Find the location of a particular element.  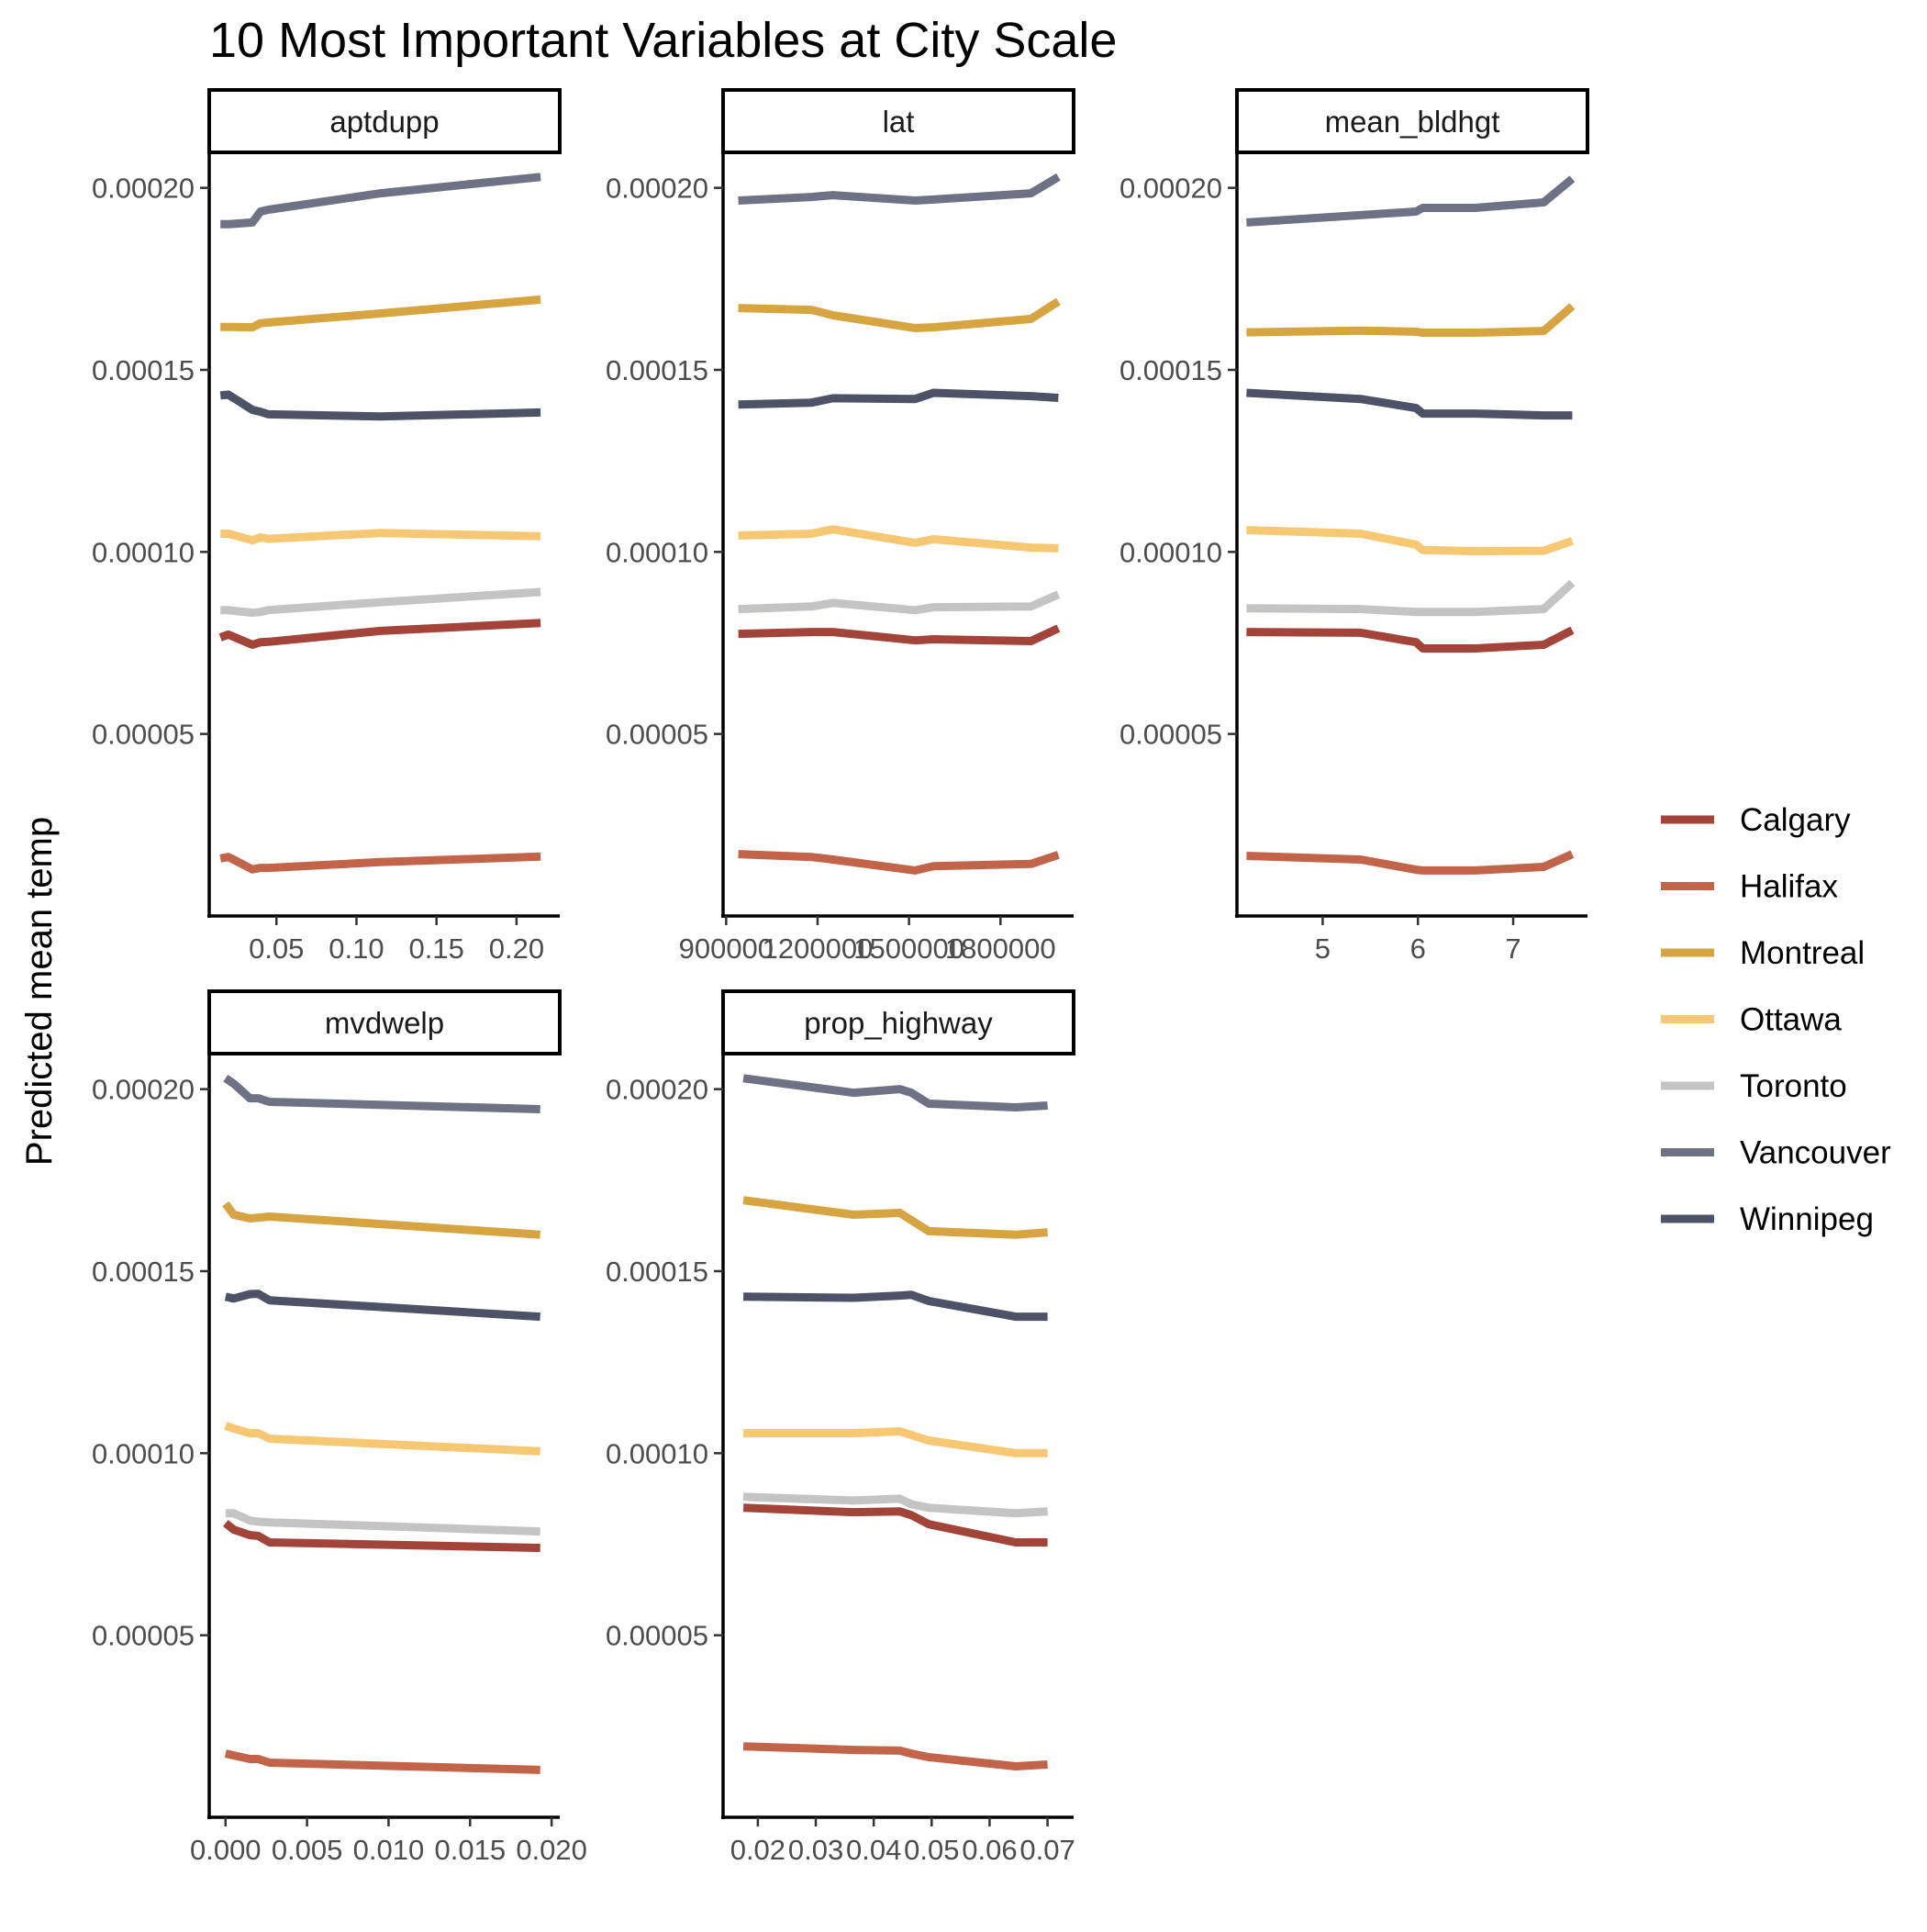

x-tick-label: 1500000 is located at coordinates (908, 948).